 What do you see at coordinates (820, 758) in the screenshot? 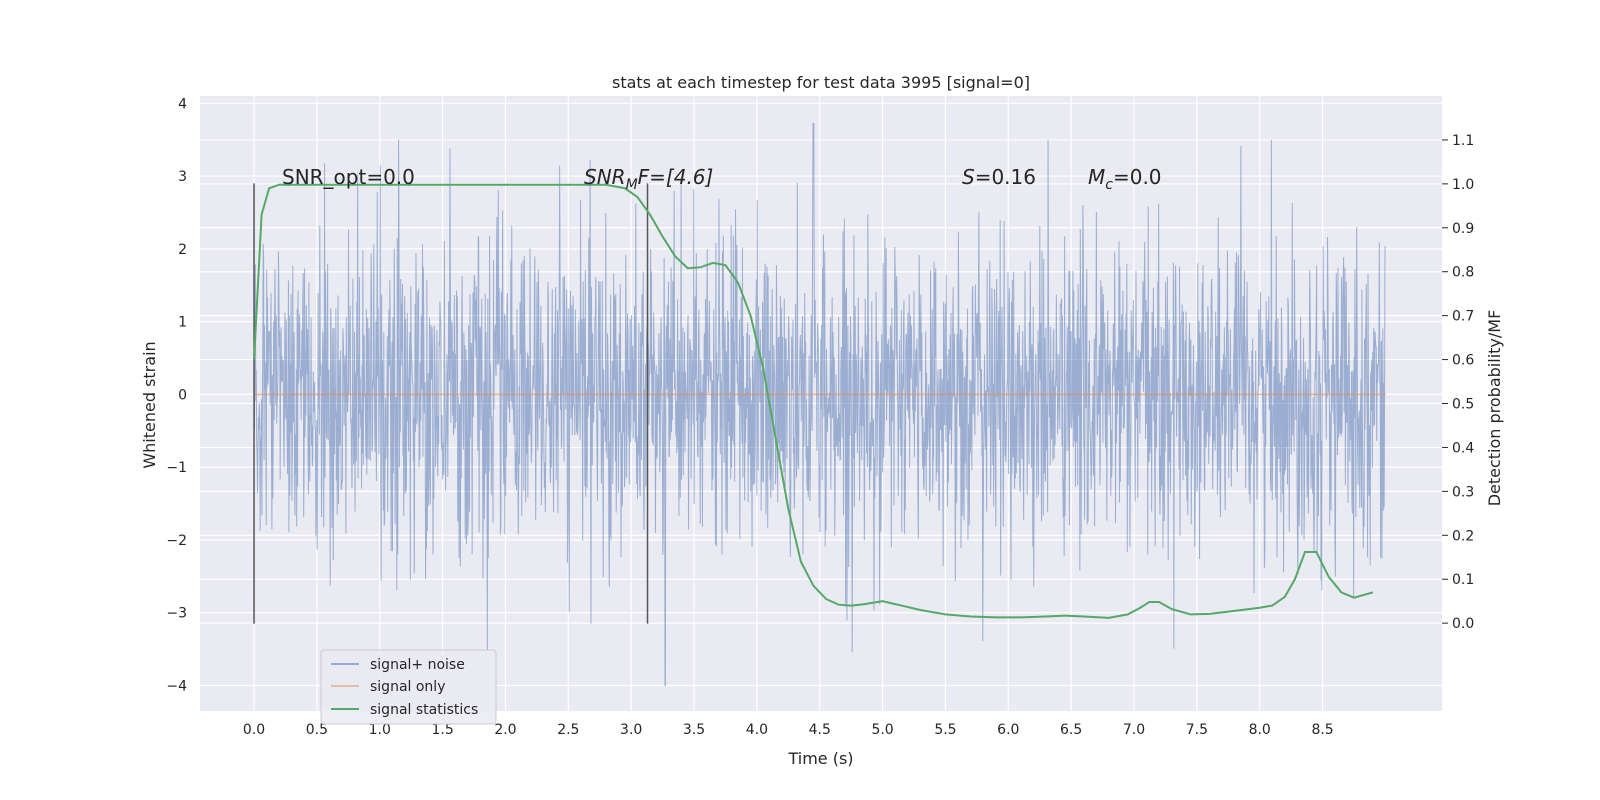
I see `x-axis-label: Time (s)` at bounding box center [820, 758].